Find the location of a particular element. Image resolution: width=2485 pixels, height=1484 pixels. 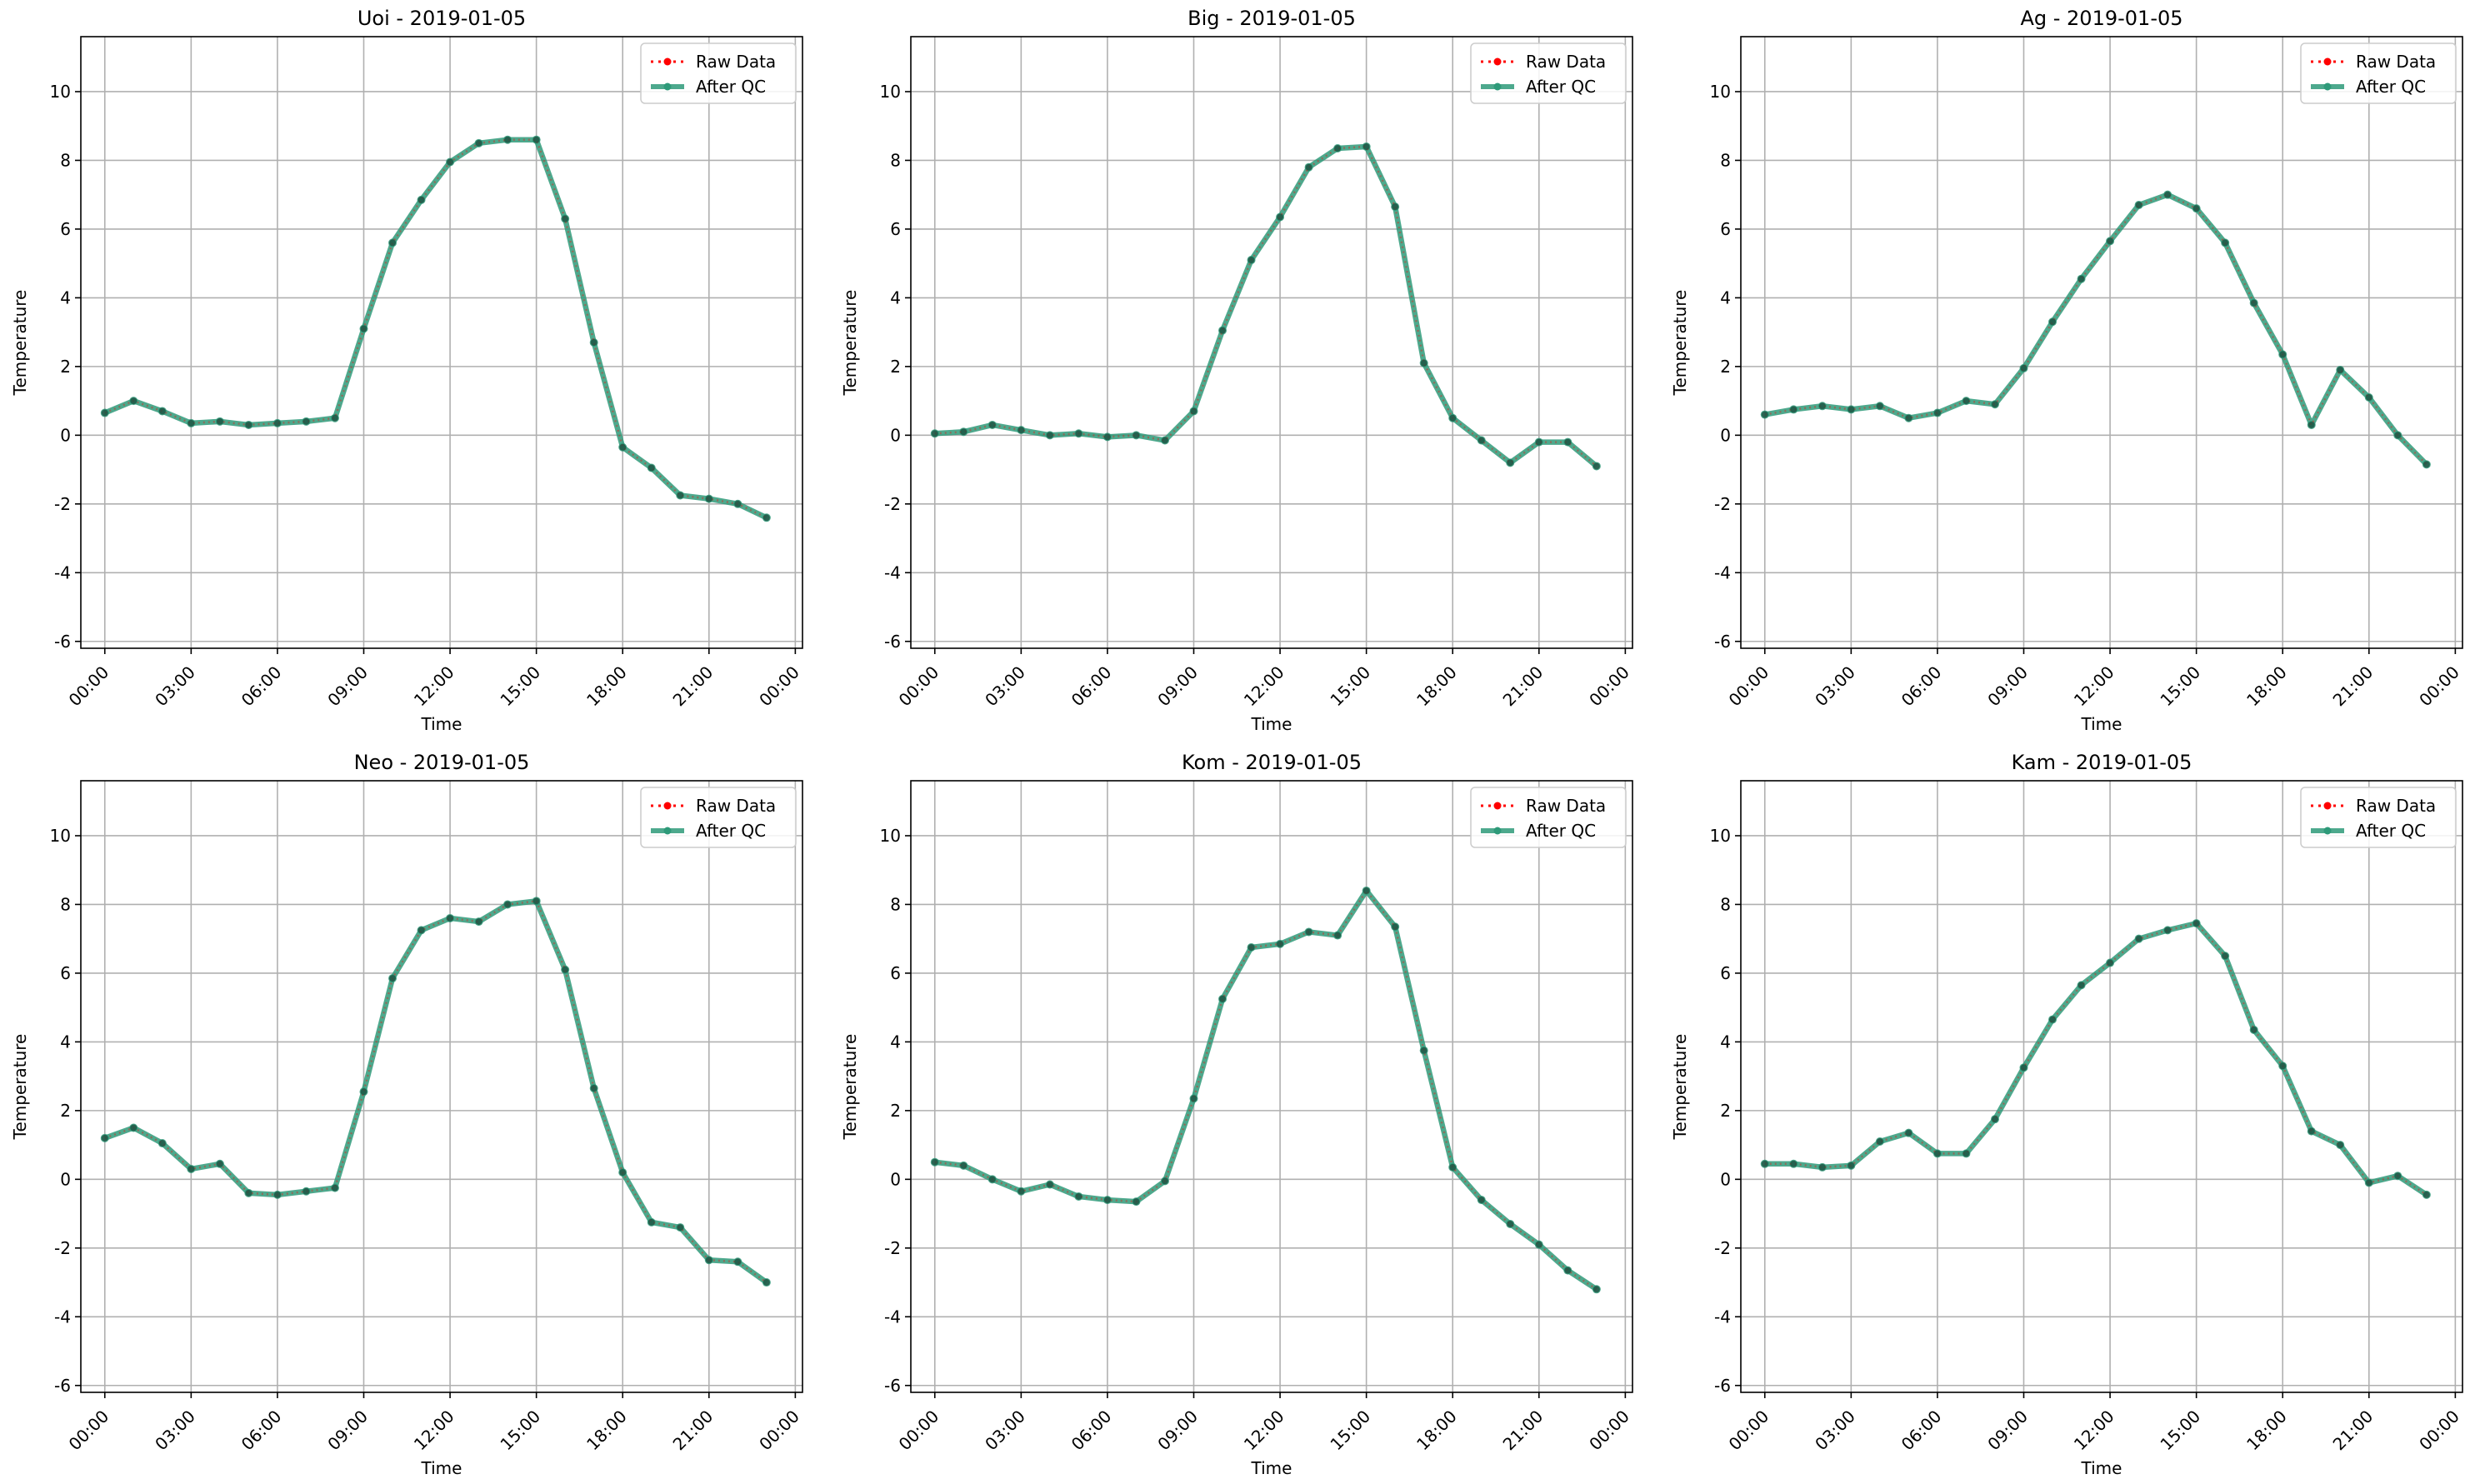

subplot-title: Neo - 2019-01-05 is located at coordinates (442, 762).